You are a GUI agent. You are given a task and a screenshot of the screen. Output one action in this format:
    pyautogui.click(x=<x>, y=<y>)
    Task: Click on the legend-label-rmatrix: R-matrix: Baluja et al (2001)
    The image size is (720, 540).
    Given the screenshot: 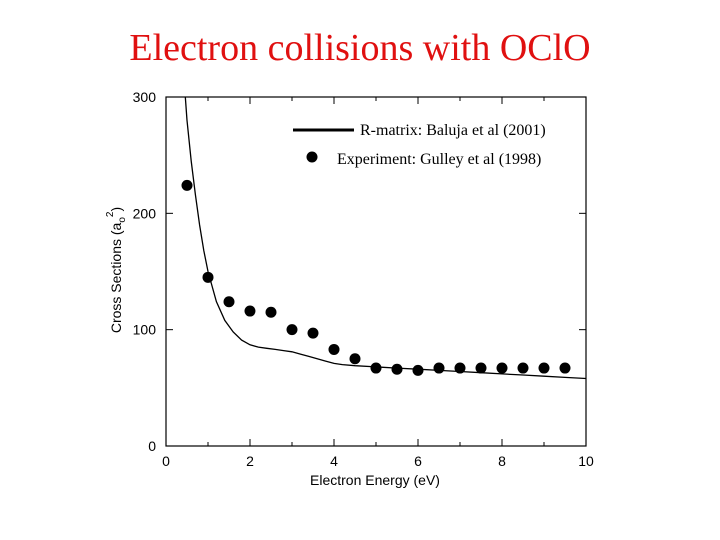 What is the action you would take?
    pyautogui.click(x=453, y=130)
    